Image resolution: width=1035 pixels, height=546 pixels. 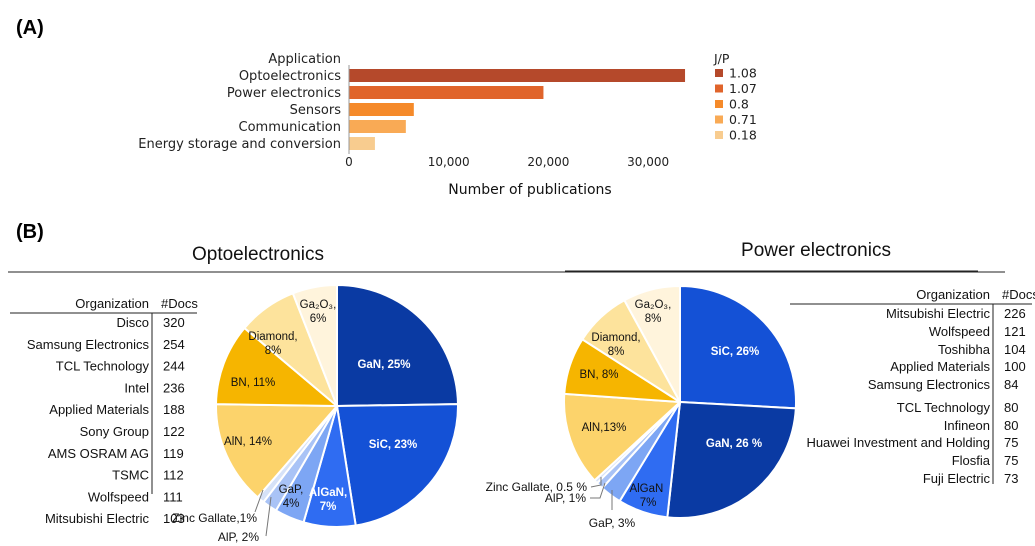 I want to click on jp-legend: J/P1.081.070.80.710.18, so click(x=735, y=97).